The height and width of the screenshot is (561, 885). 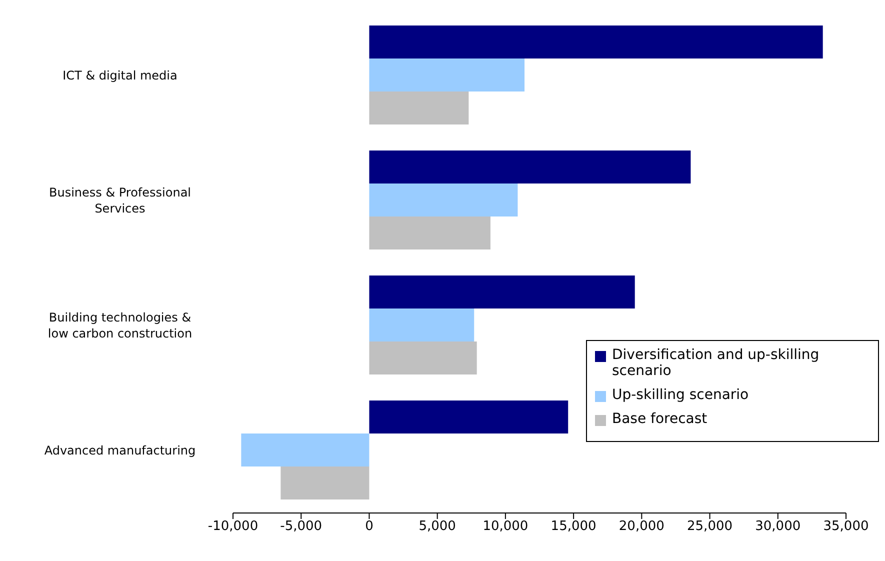 I want to click on x-tick-label: 10,000, so click(x=505, y=526).